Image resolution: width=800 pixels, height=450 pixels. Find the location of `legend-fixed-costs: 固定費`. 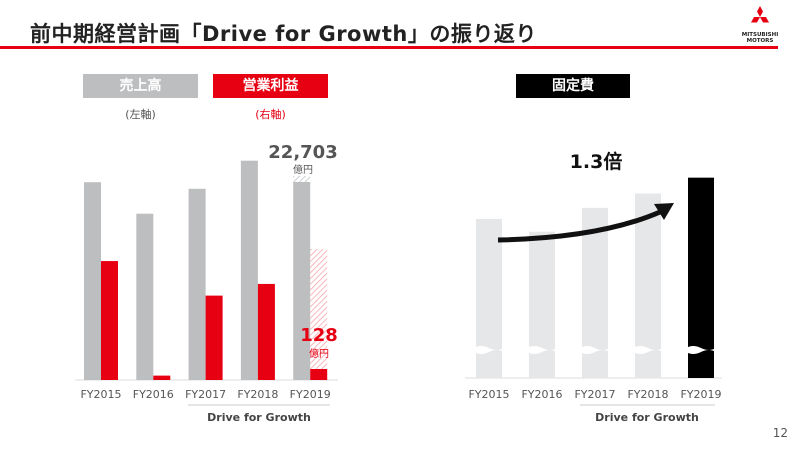

legend-fixed-costs: 固定費 is located at coordinates (573, 86).